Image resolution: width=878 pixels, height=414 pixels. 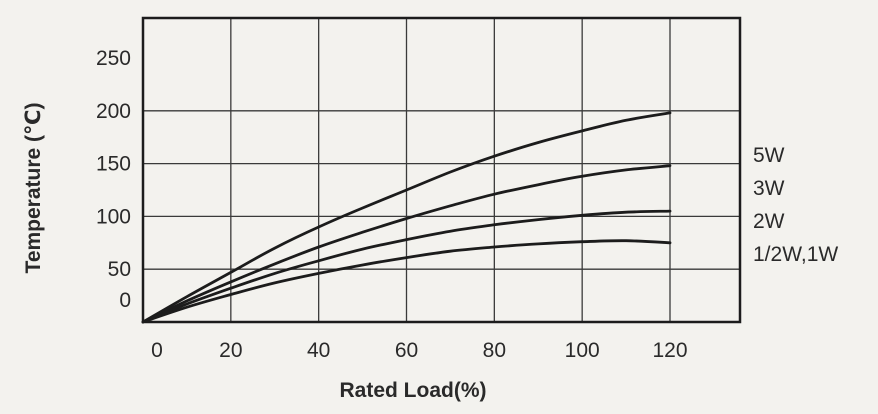 What do you see at coordinates (113, 216) in the screenshot?
I see `y-tick-label: 100` at bounding box center [113, 216].